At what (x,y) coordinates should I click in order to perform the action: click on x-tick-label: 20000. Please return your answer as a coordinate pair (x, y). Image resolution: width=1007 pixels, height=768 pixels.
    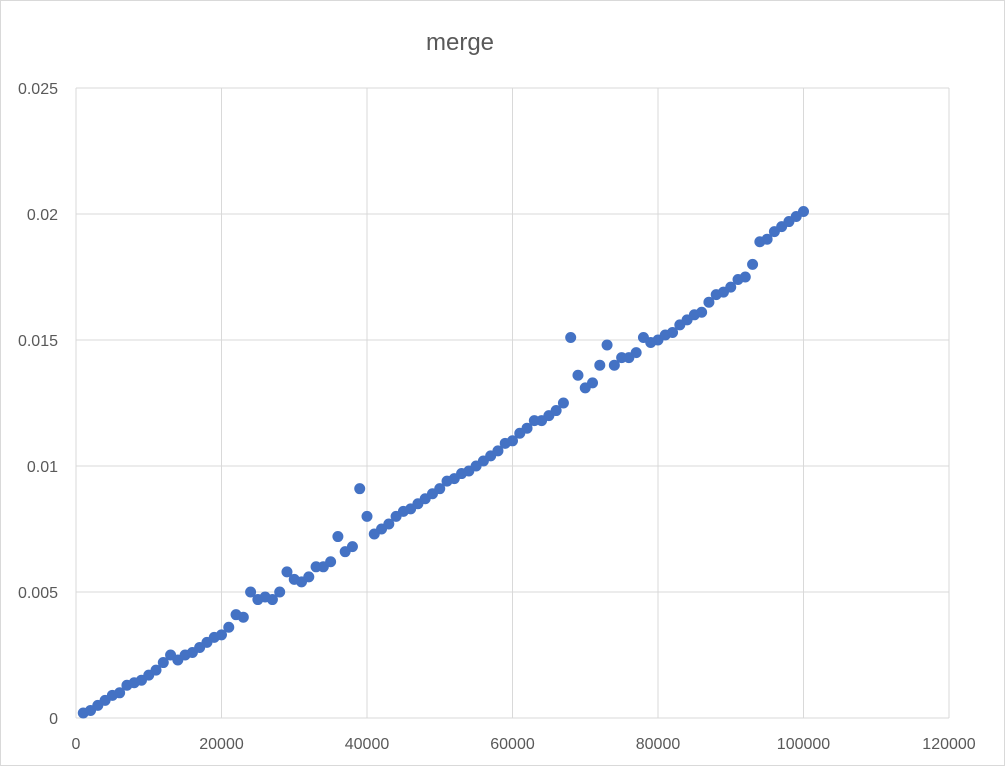
    Looking at the image, I should click on (221, 744).